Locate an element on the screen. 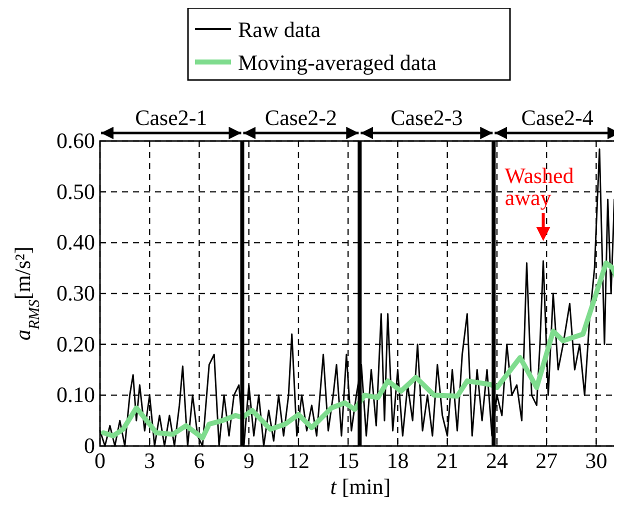 The width and height of the screenshot is (622, 509). y-tick-label: 0.60 is located at coordinates (75, 140).